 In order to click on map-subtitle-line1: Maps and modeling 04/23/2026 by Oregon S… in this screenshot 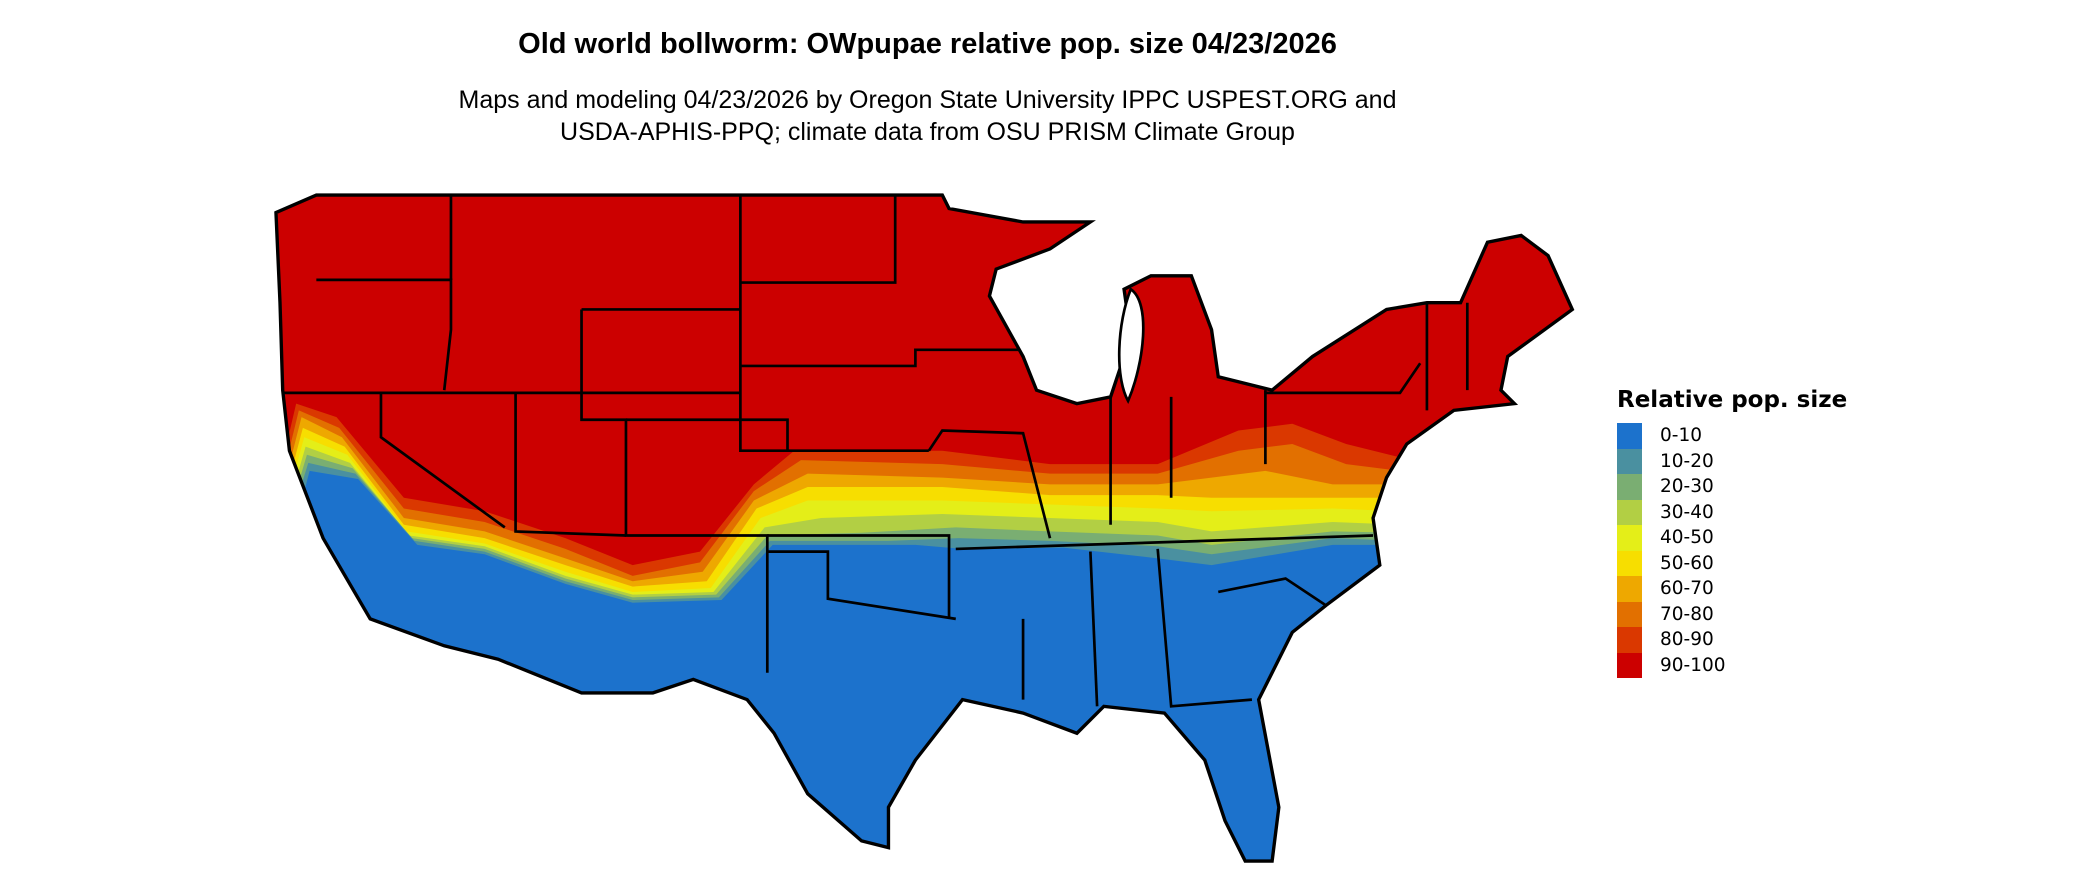, I will do `click(927, 100)`.